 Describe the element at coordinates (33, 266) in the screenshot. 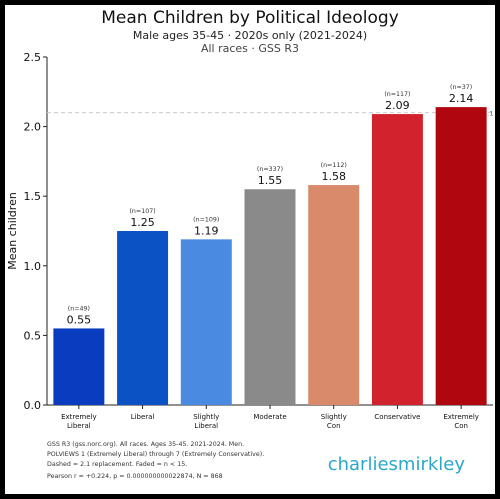

I see `y-tick-label: 1.0` at that location.